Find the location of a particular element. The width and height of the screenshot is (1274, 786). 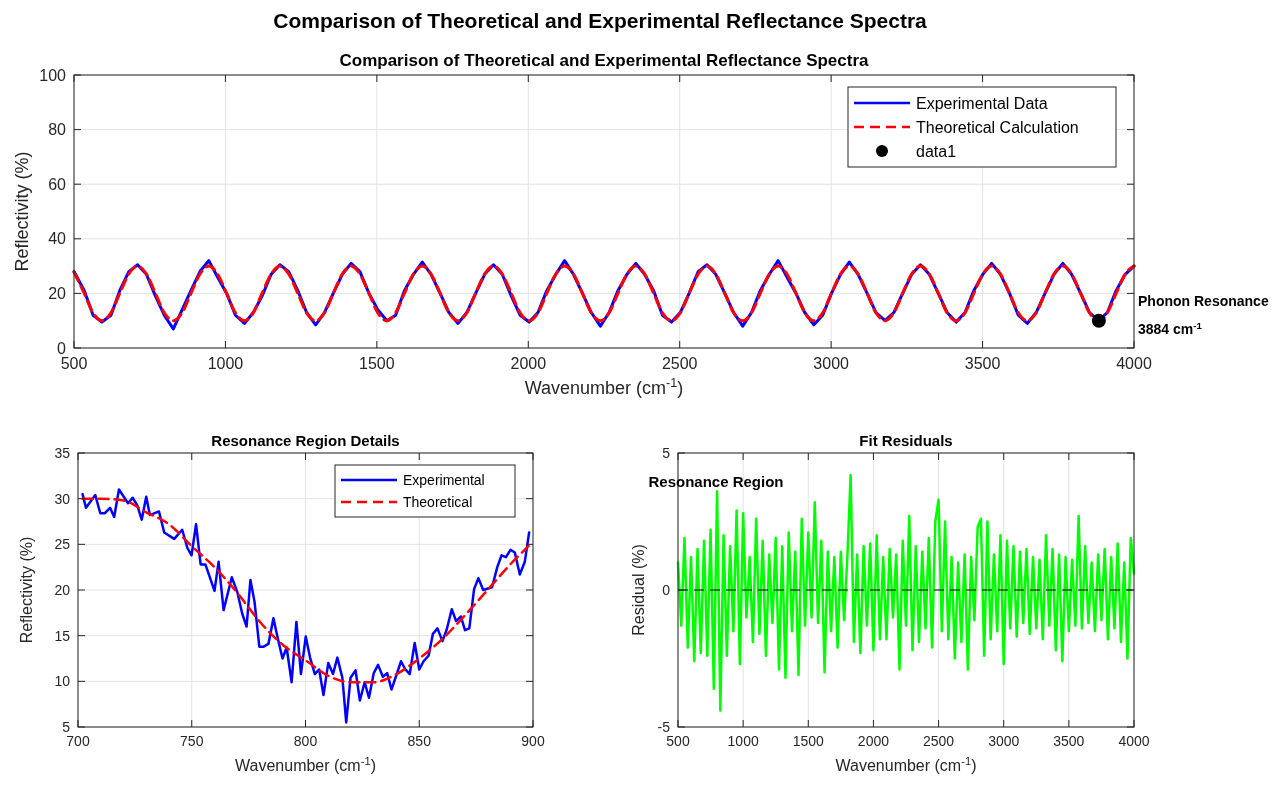

legend-label: Theoretical is located at coordinates (438, 501).